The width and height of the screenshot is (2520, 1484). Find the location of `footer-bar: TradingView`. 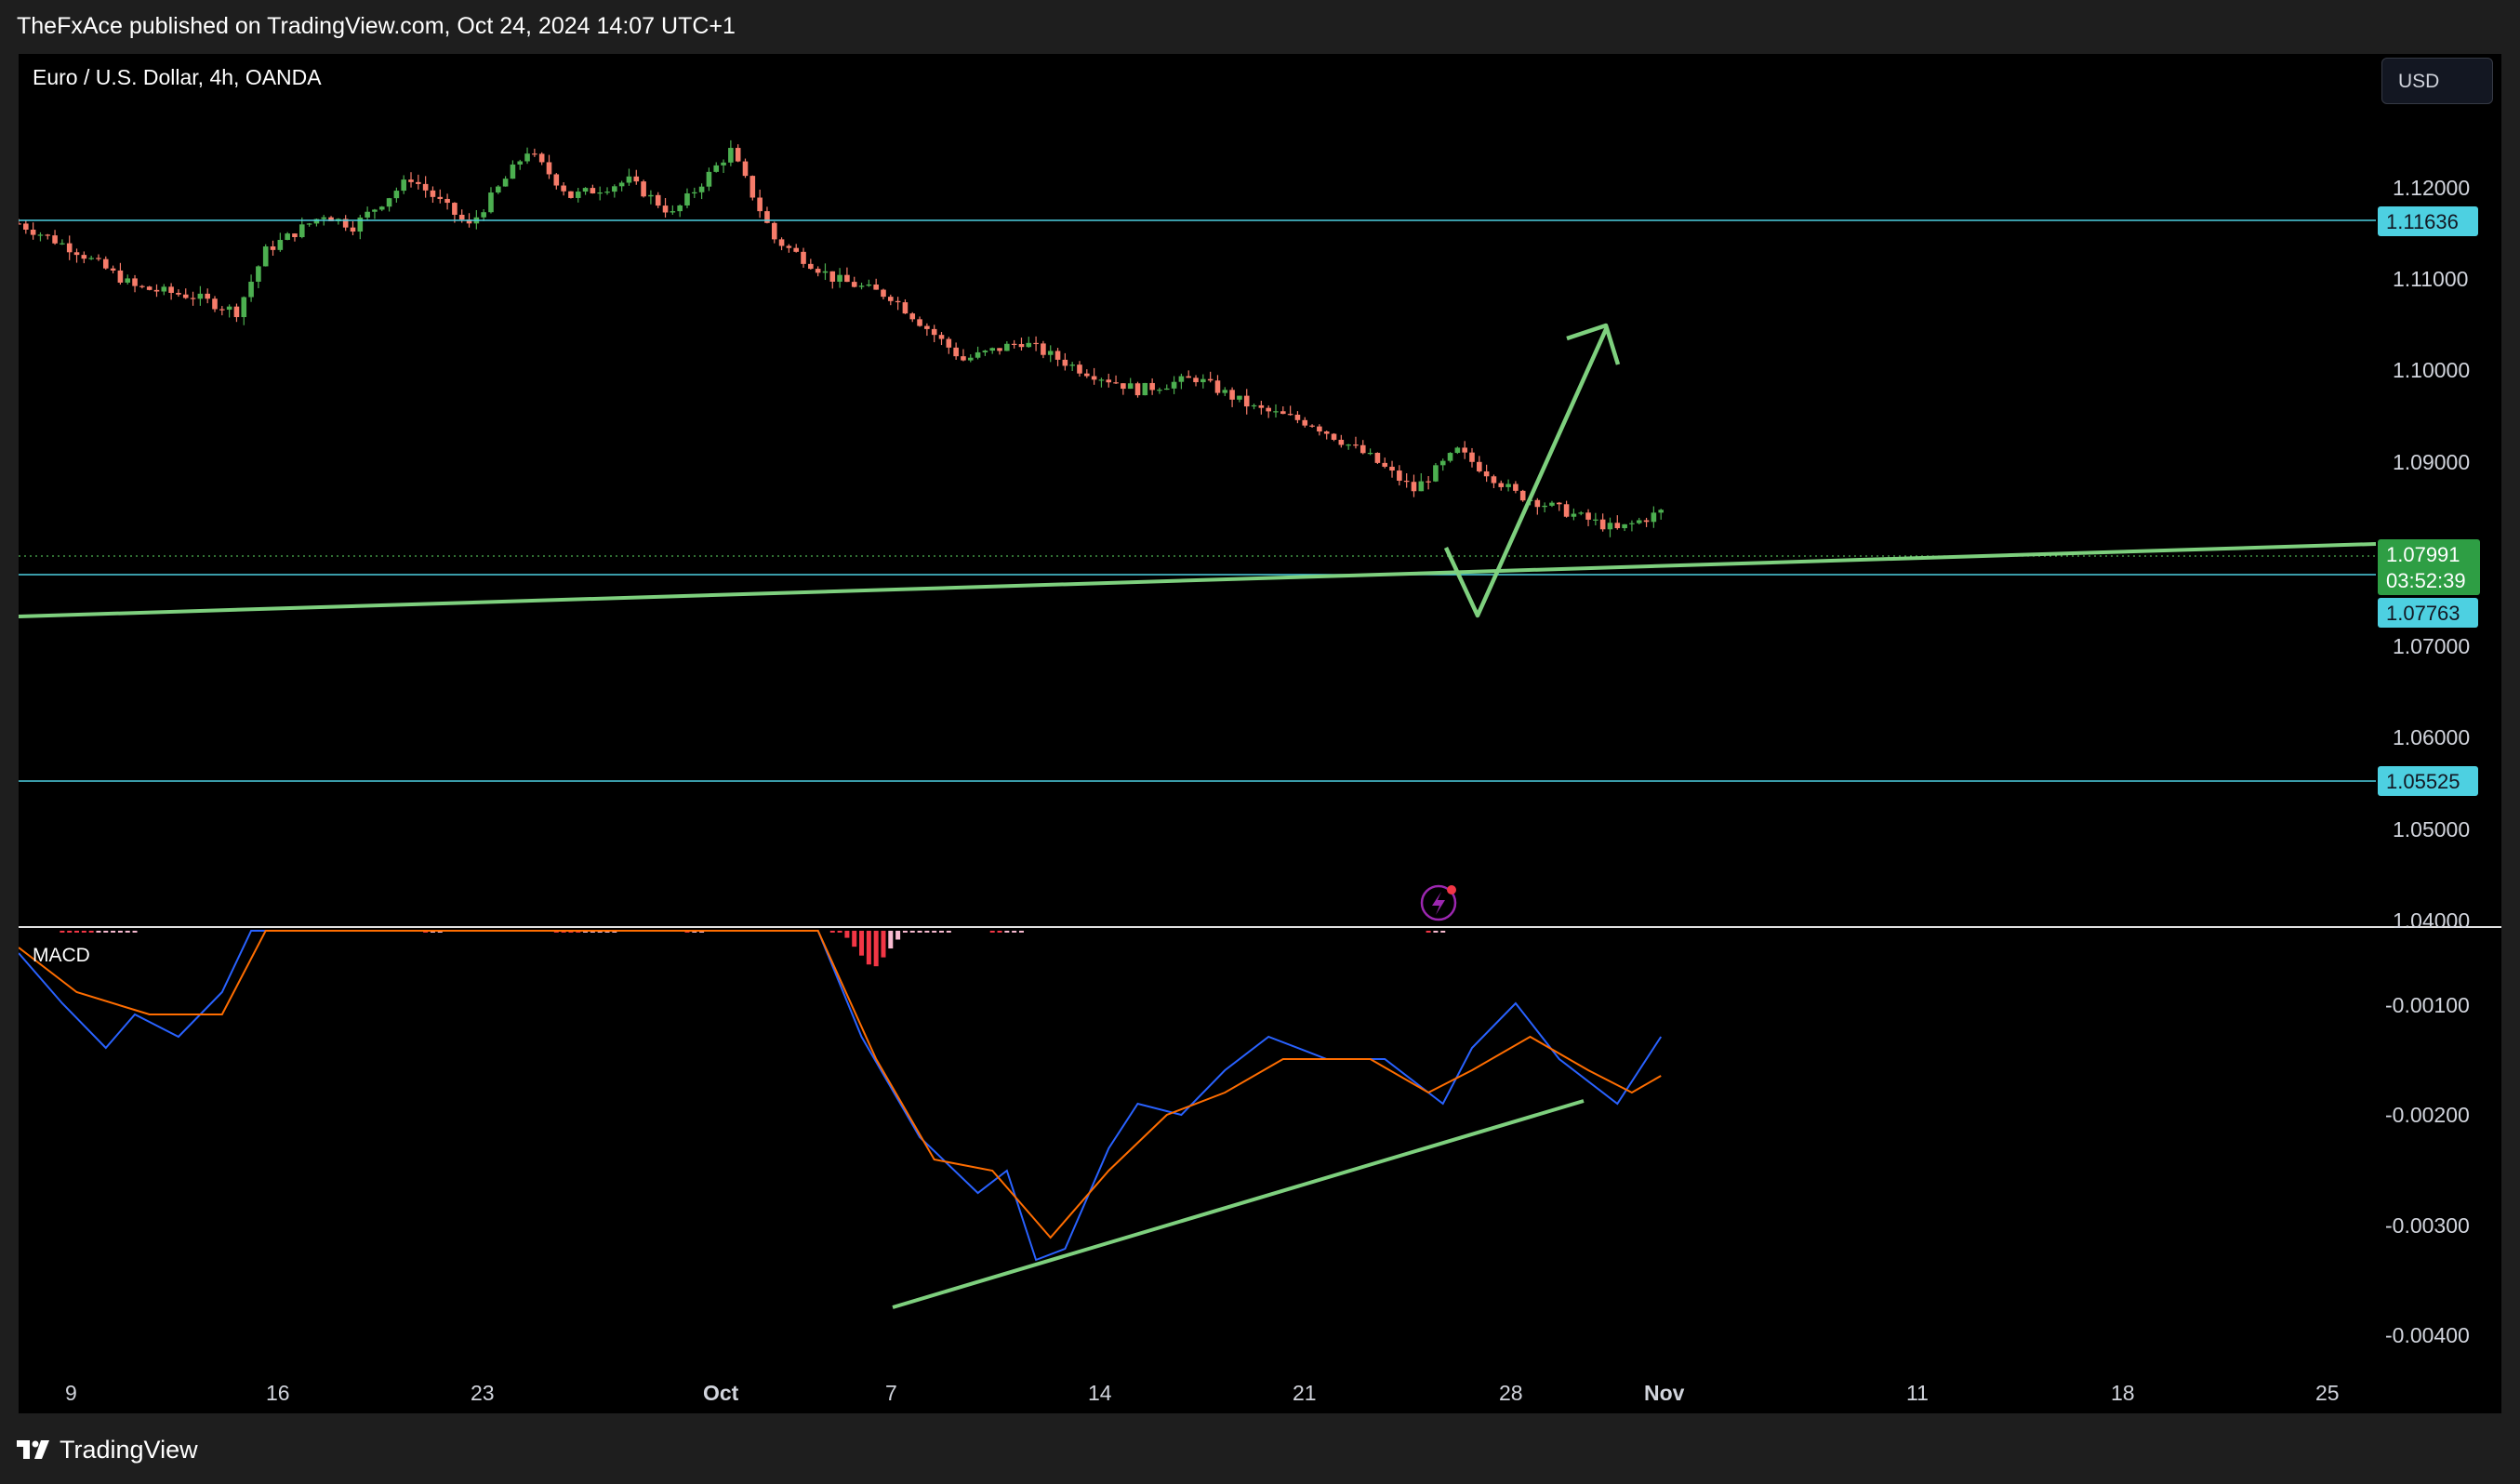

footer-bar: TradingView is located at coordinates (1260, 1448).